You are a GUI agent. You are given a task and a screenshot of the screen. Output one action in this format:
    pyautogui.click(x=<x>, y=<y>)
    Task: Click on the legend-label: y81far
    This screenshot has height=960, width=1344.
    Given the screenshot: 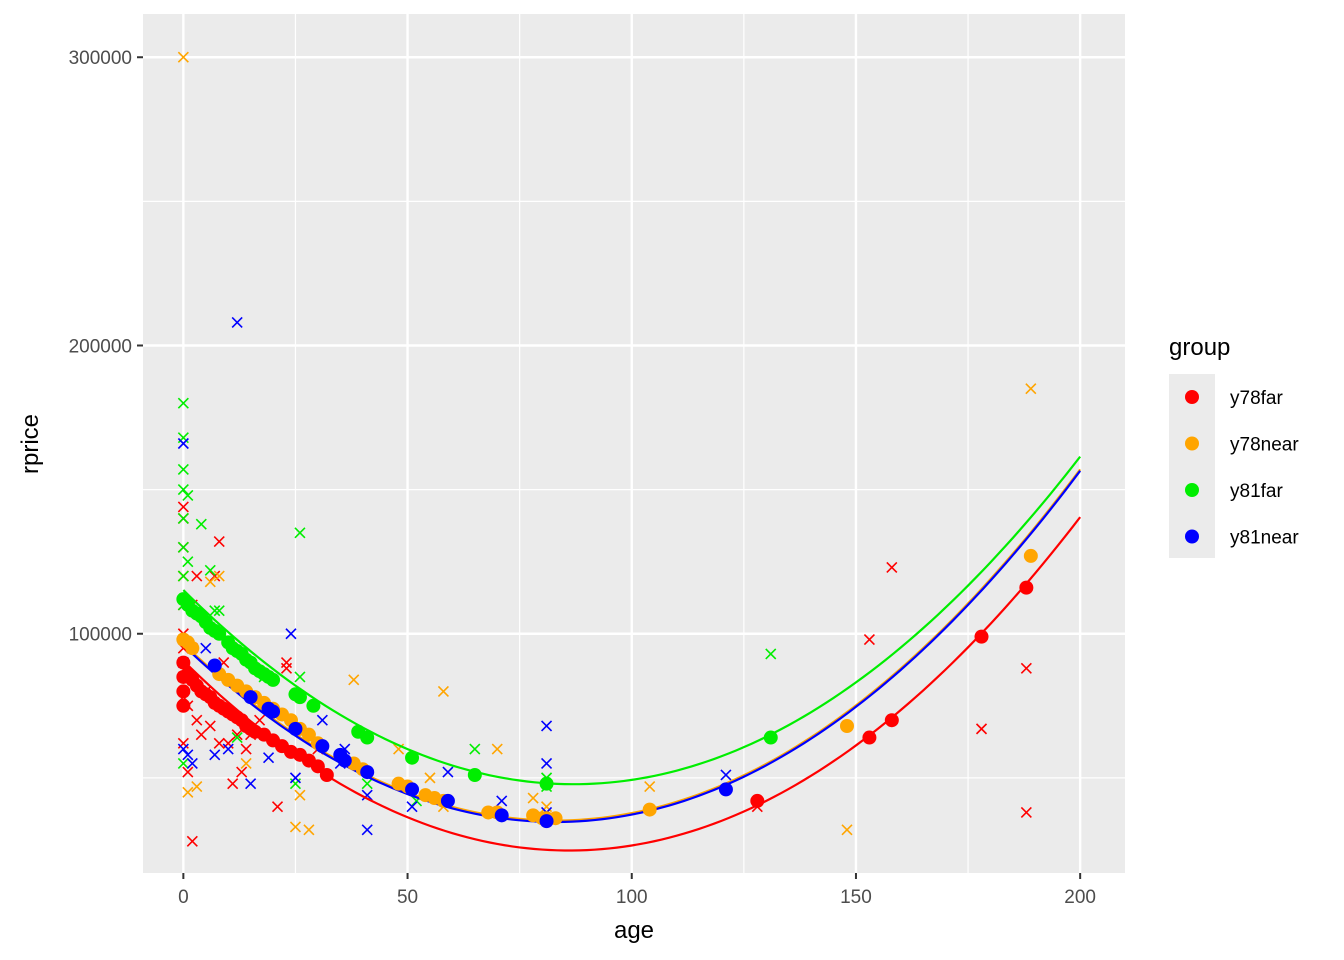 What is the action you would take?
    pyautogui.click(x=1256, y=491)
    